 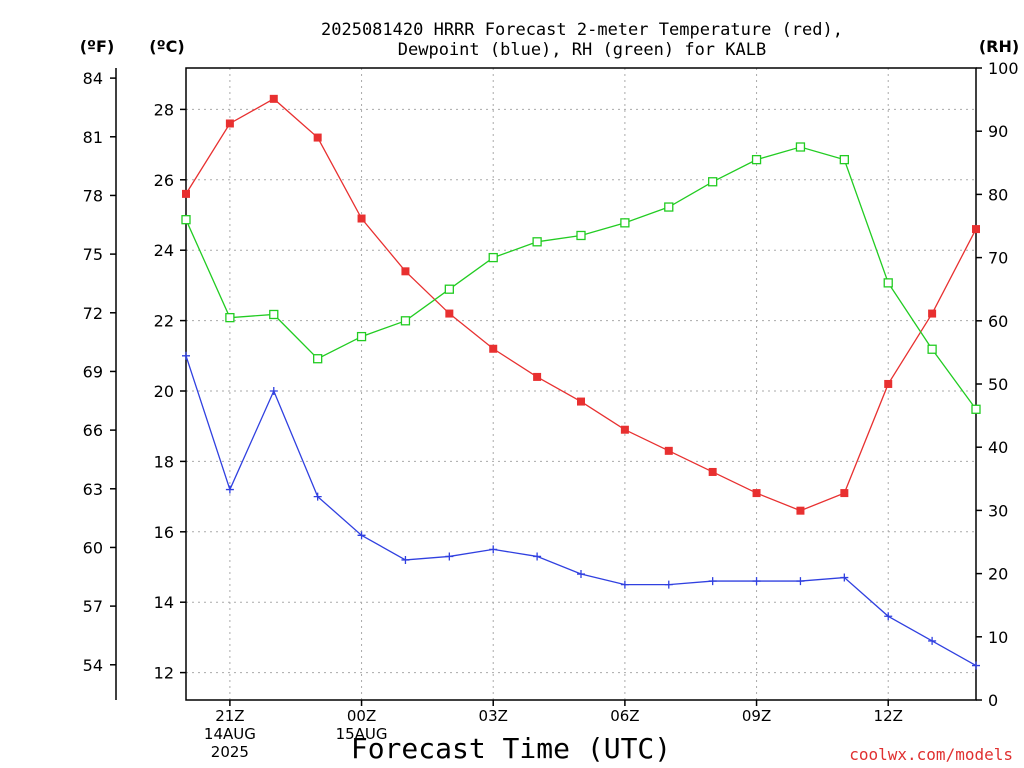 I want to click on celsius-tick-label: 28, so click(x=164, y=109).